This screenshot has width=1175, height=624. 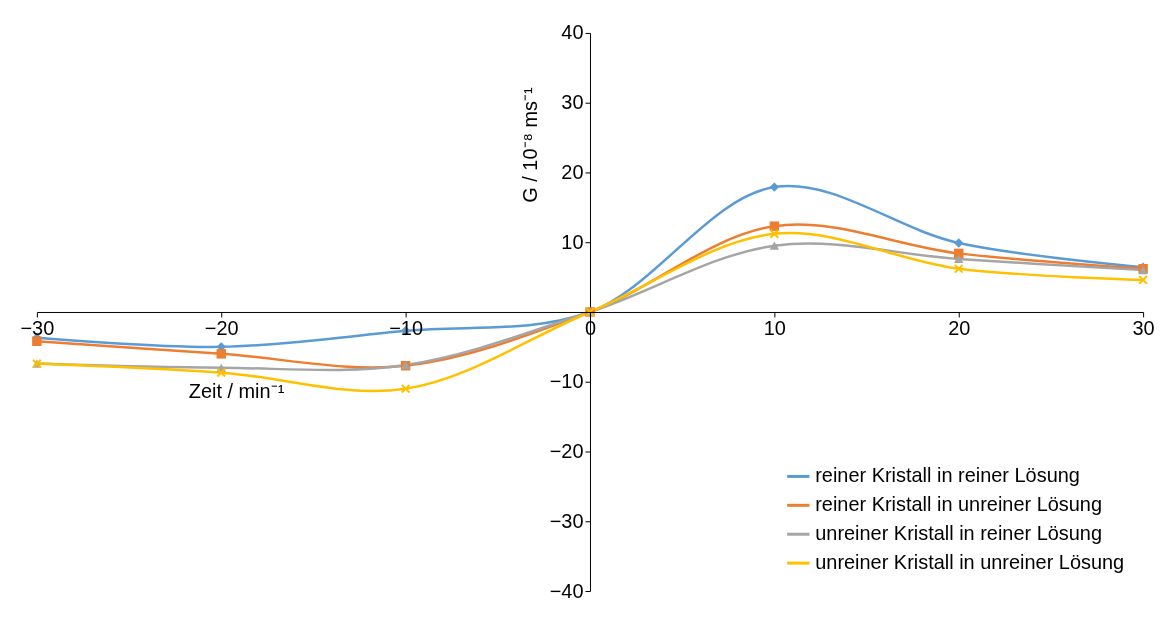 What do you see at coordinates (37, 328) in the screenshot?
I see `x-tick-label: −30` at bounding box center [37, 328].